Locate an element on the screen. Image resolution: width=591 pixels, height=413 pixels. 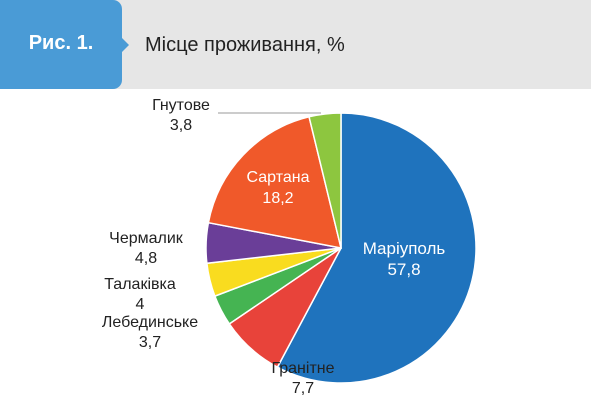
slice-label-сартана: Сартана is located at coordinates (278, 177).